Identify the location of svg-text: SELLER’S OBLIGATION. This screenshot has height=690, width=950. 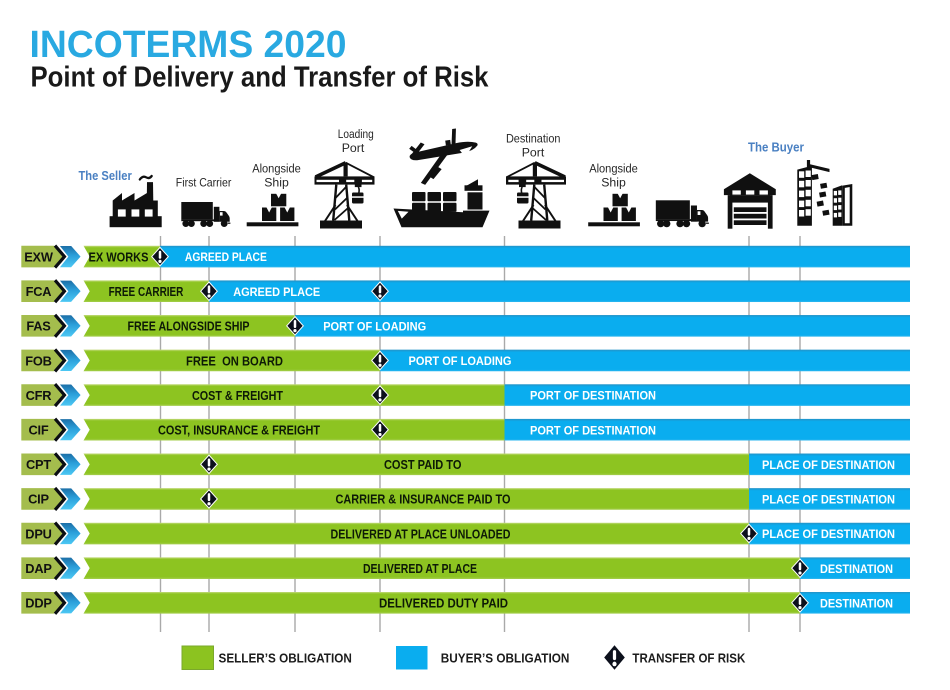
(285, 657).